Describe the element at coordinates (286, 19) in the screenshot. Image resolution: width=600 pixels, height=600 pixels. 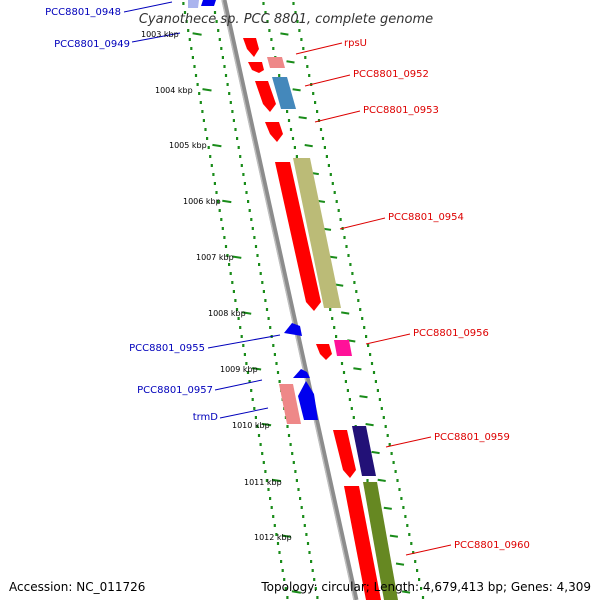
I see `map-title: Cyanothece sp. PCC 8801, complete genome` at that location.